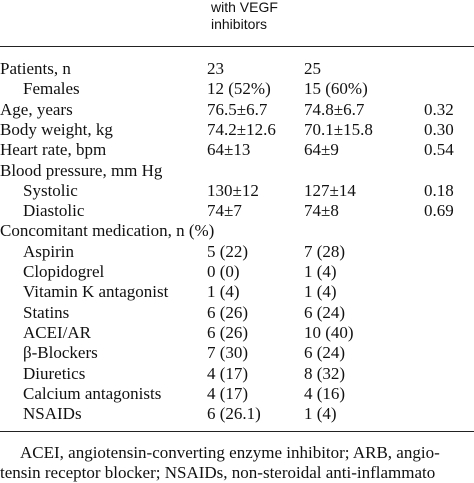  What do you see at coordinates (334, 109) in the screenshot?
I see `cell-group-2: 74.8±6.7` at bounding box center [334, 109].